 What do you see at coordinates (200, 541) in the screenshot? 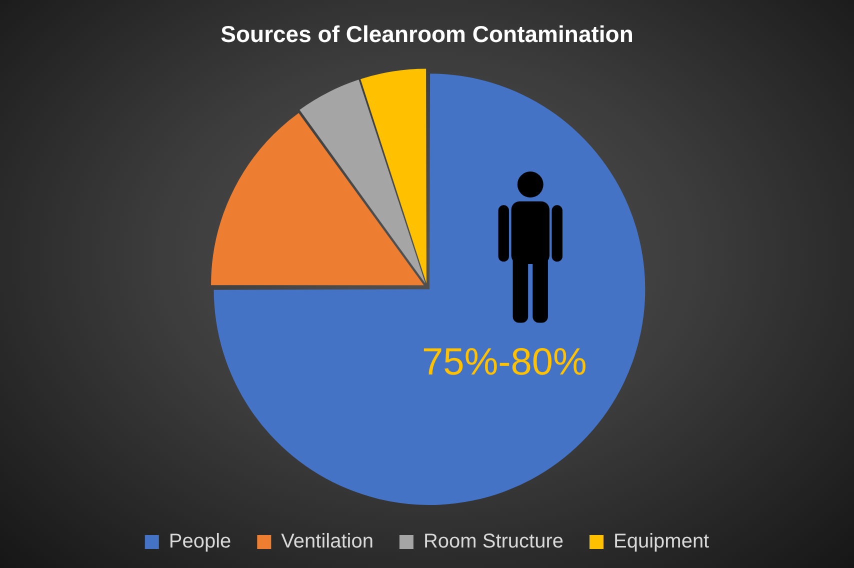
I see `legend-label: People` at bounding box center [200, 541].